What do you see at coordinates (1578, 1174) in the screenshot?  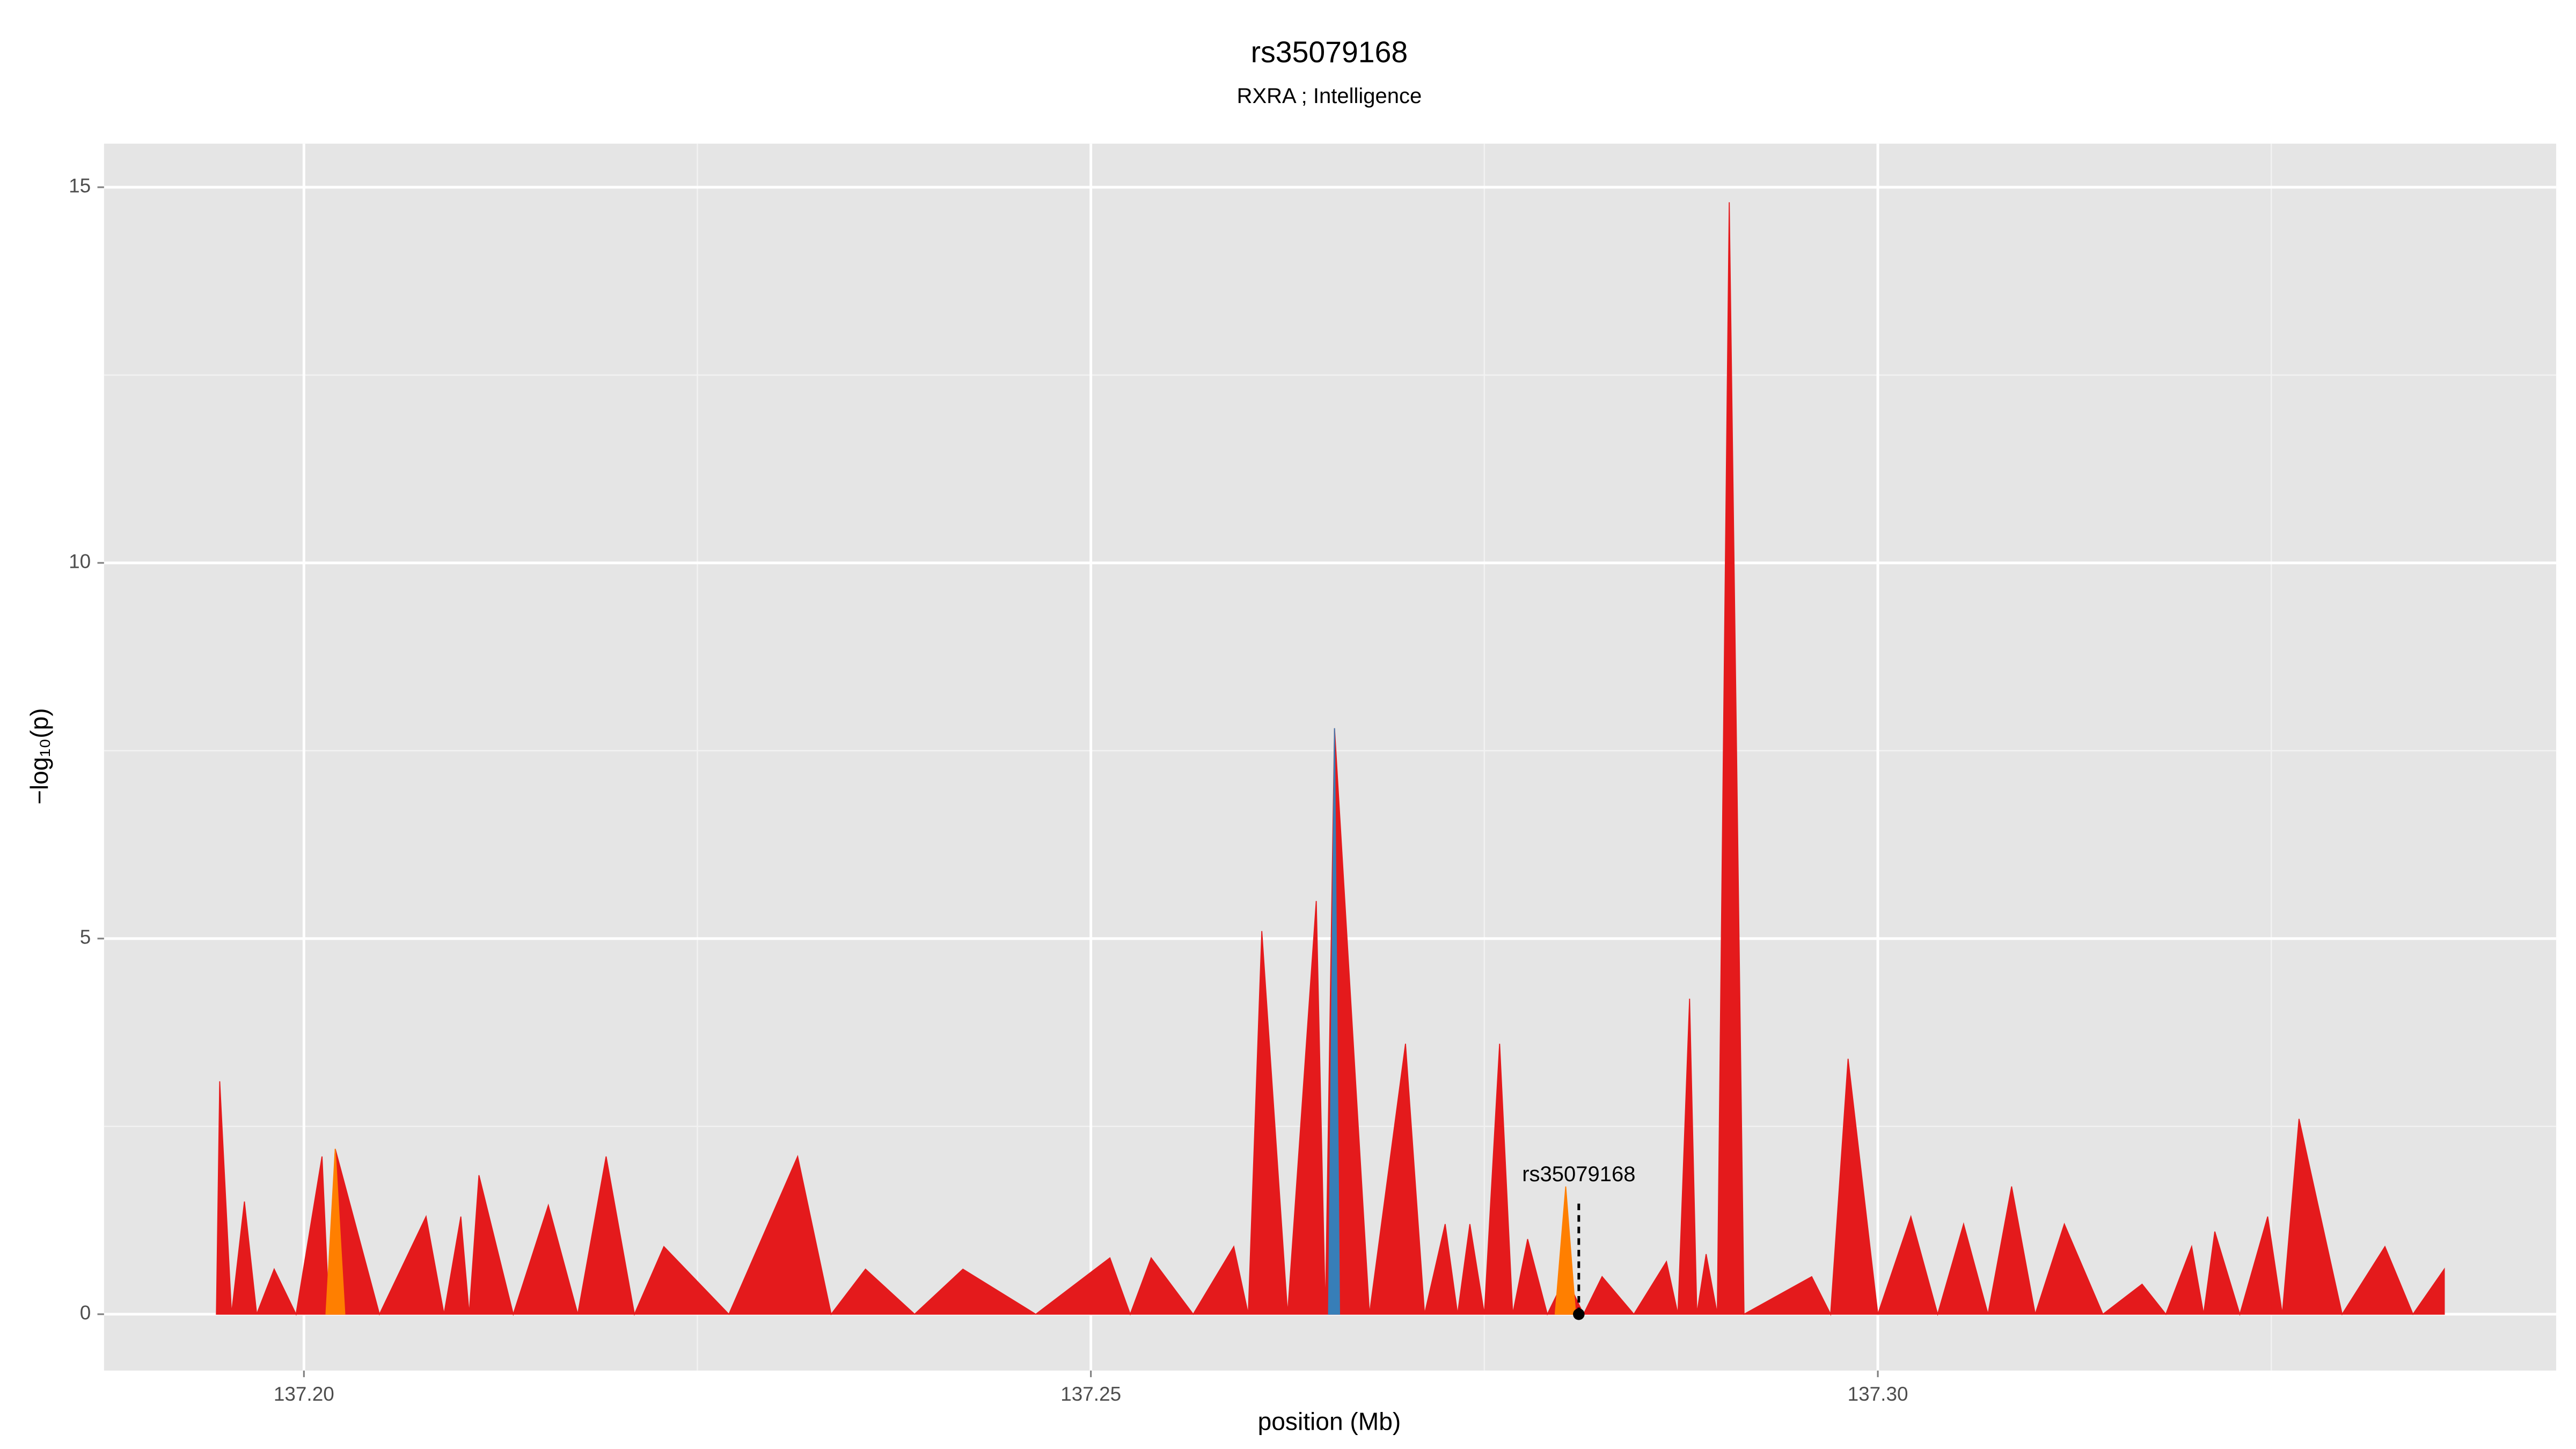 I see `annotation-label: rs35079168` at bounding box center [1578, 1174].